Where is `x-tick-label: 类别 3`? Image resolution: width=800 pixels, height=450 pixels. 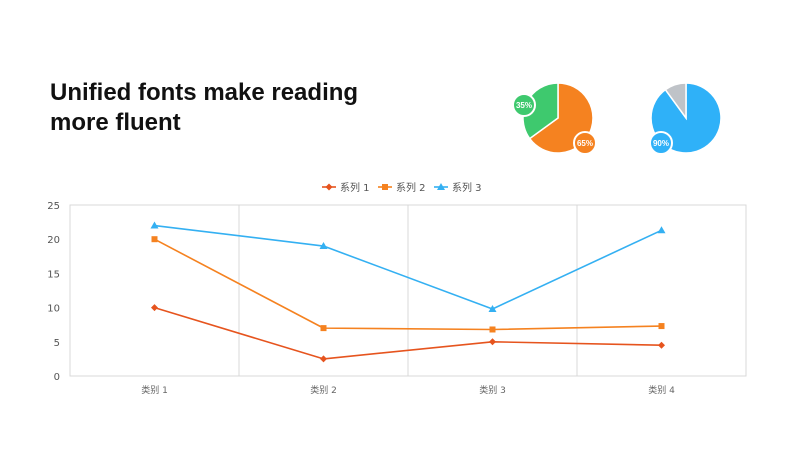 x-tick-label: 类别 3 is located at coordinates (492, 390).